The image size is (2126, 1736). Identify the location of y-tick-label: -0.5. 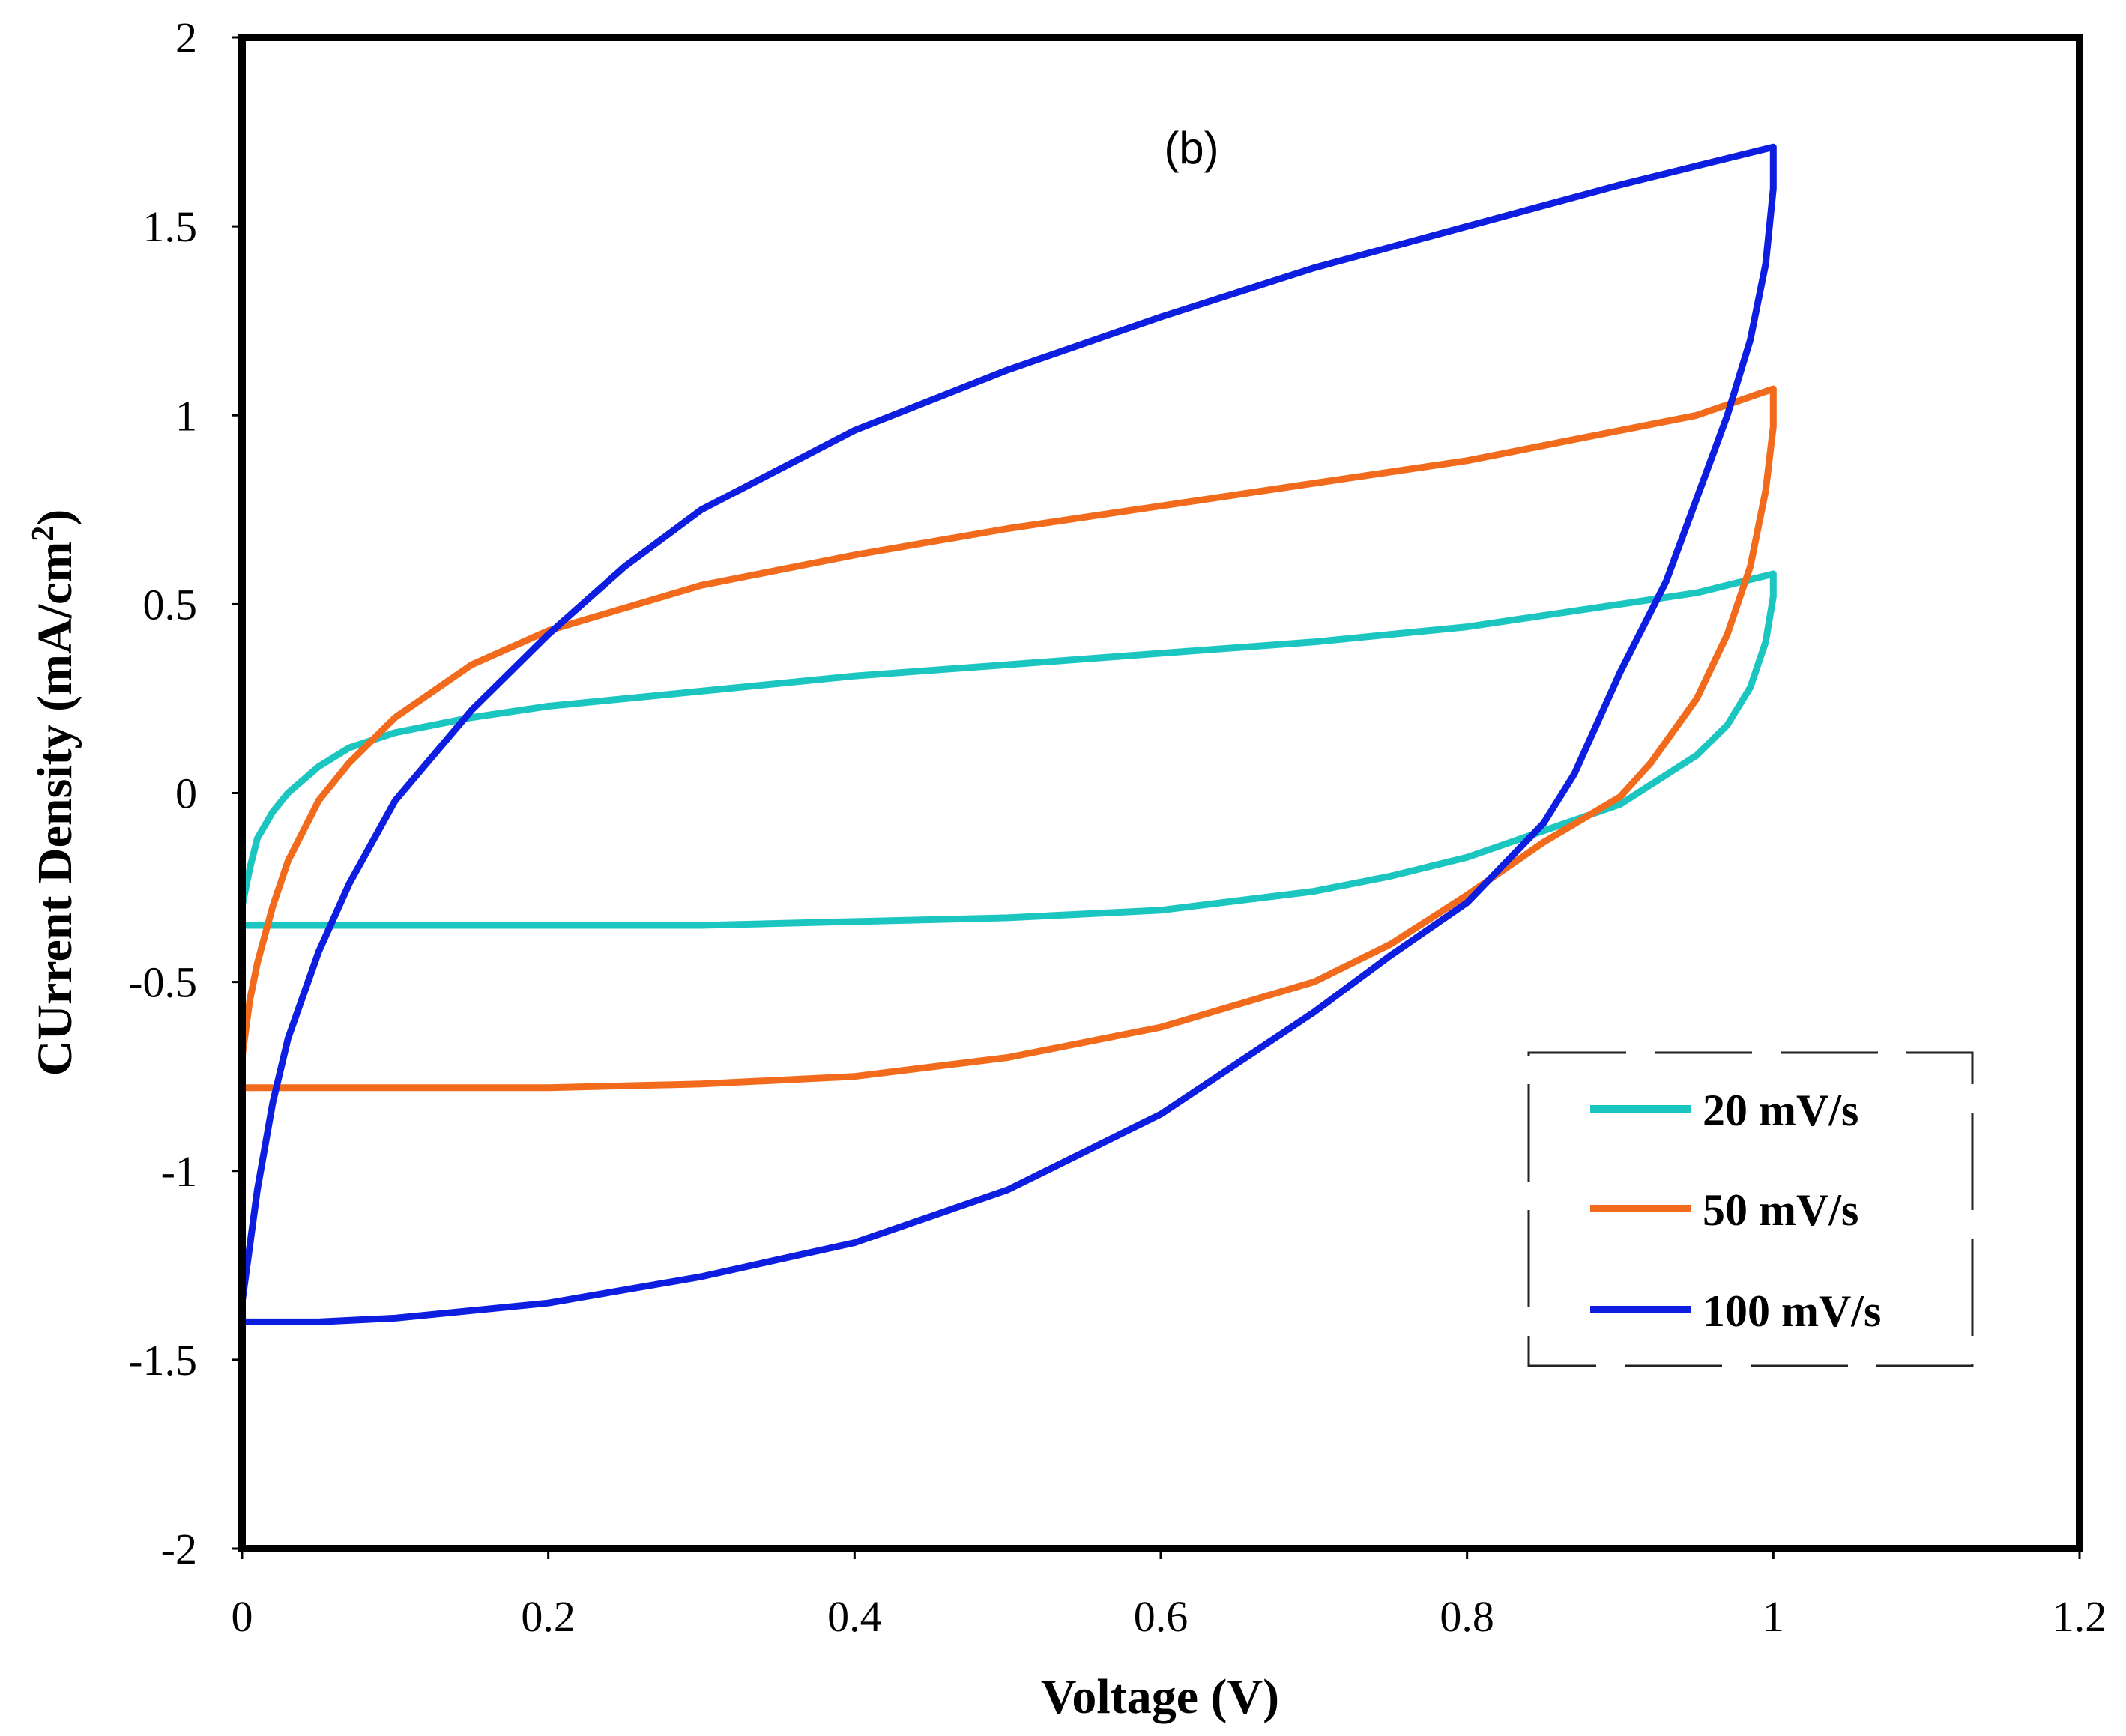
(163, 982).